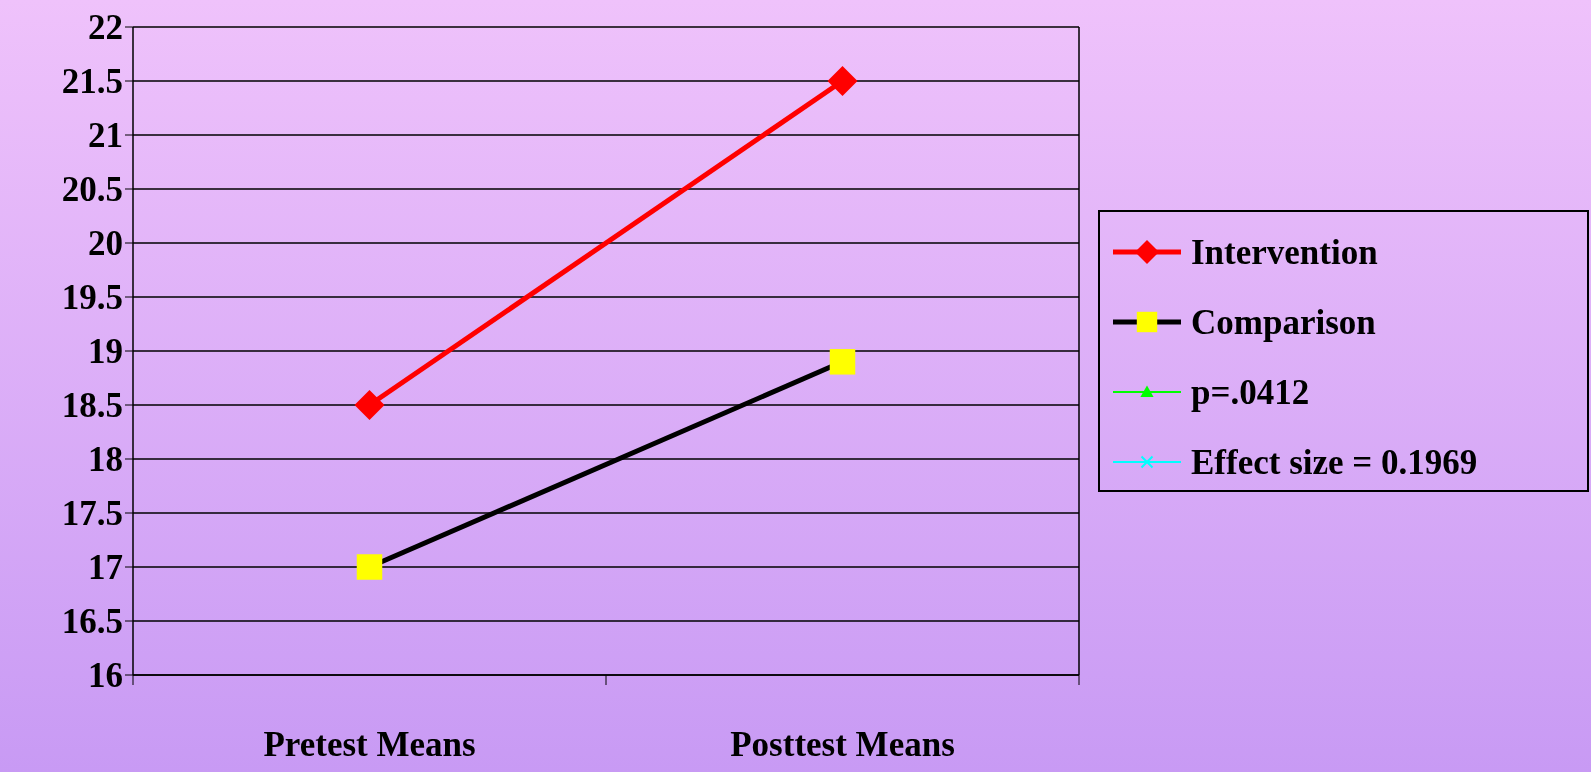 The image size is (1591, 772). Describe the element at coordinates (1283, 323) in the screenshot. I see `legend-label: Comparison` at that location.